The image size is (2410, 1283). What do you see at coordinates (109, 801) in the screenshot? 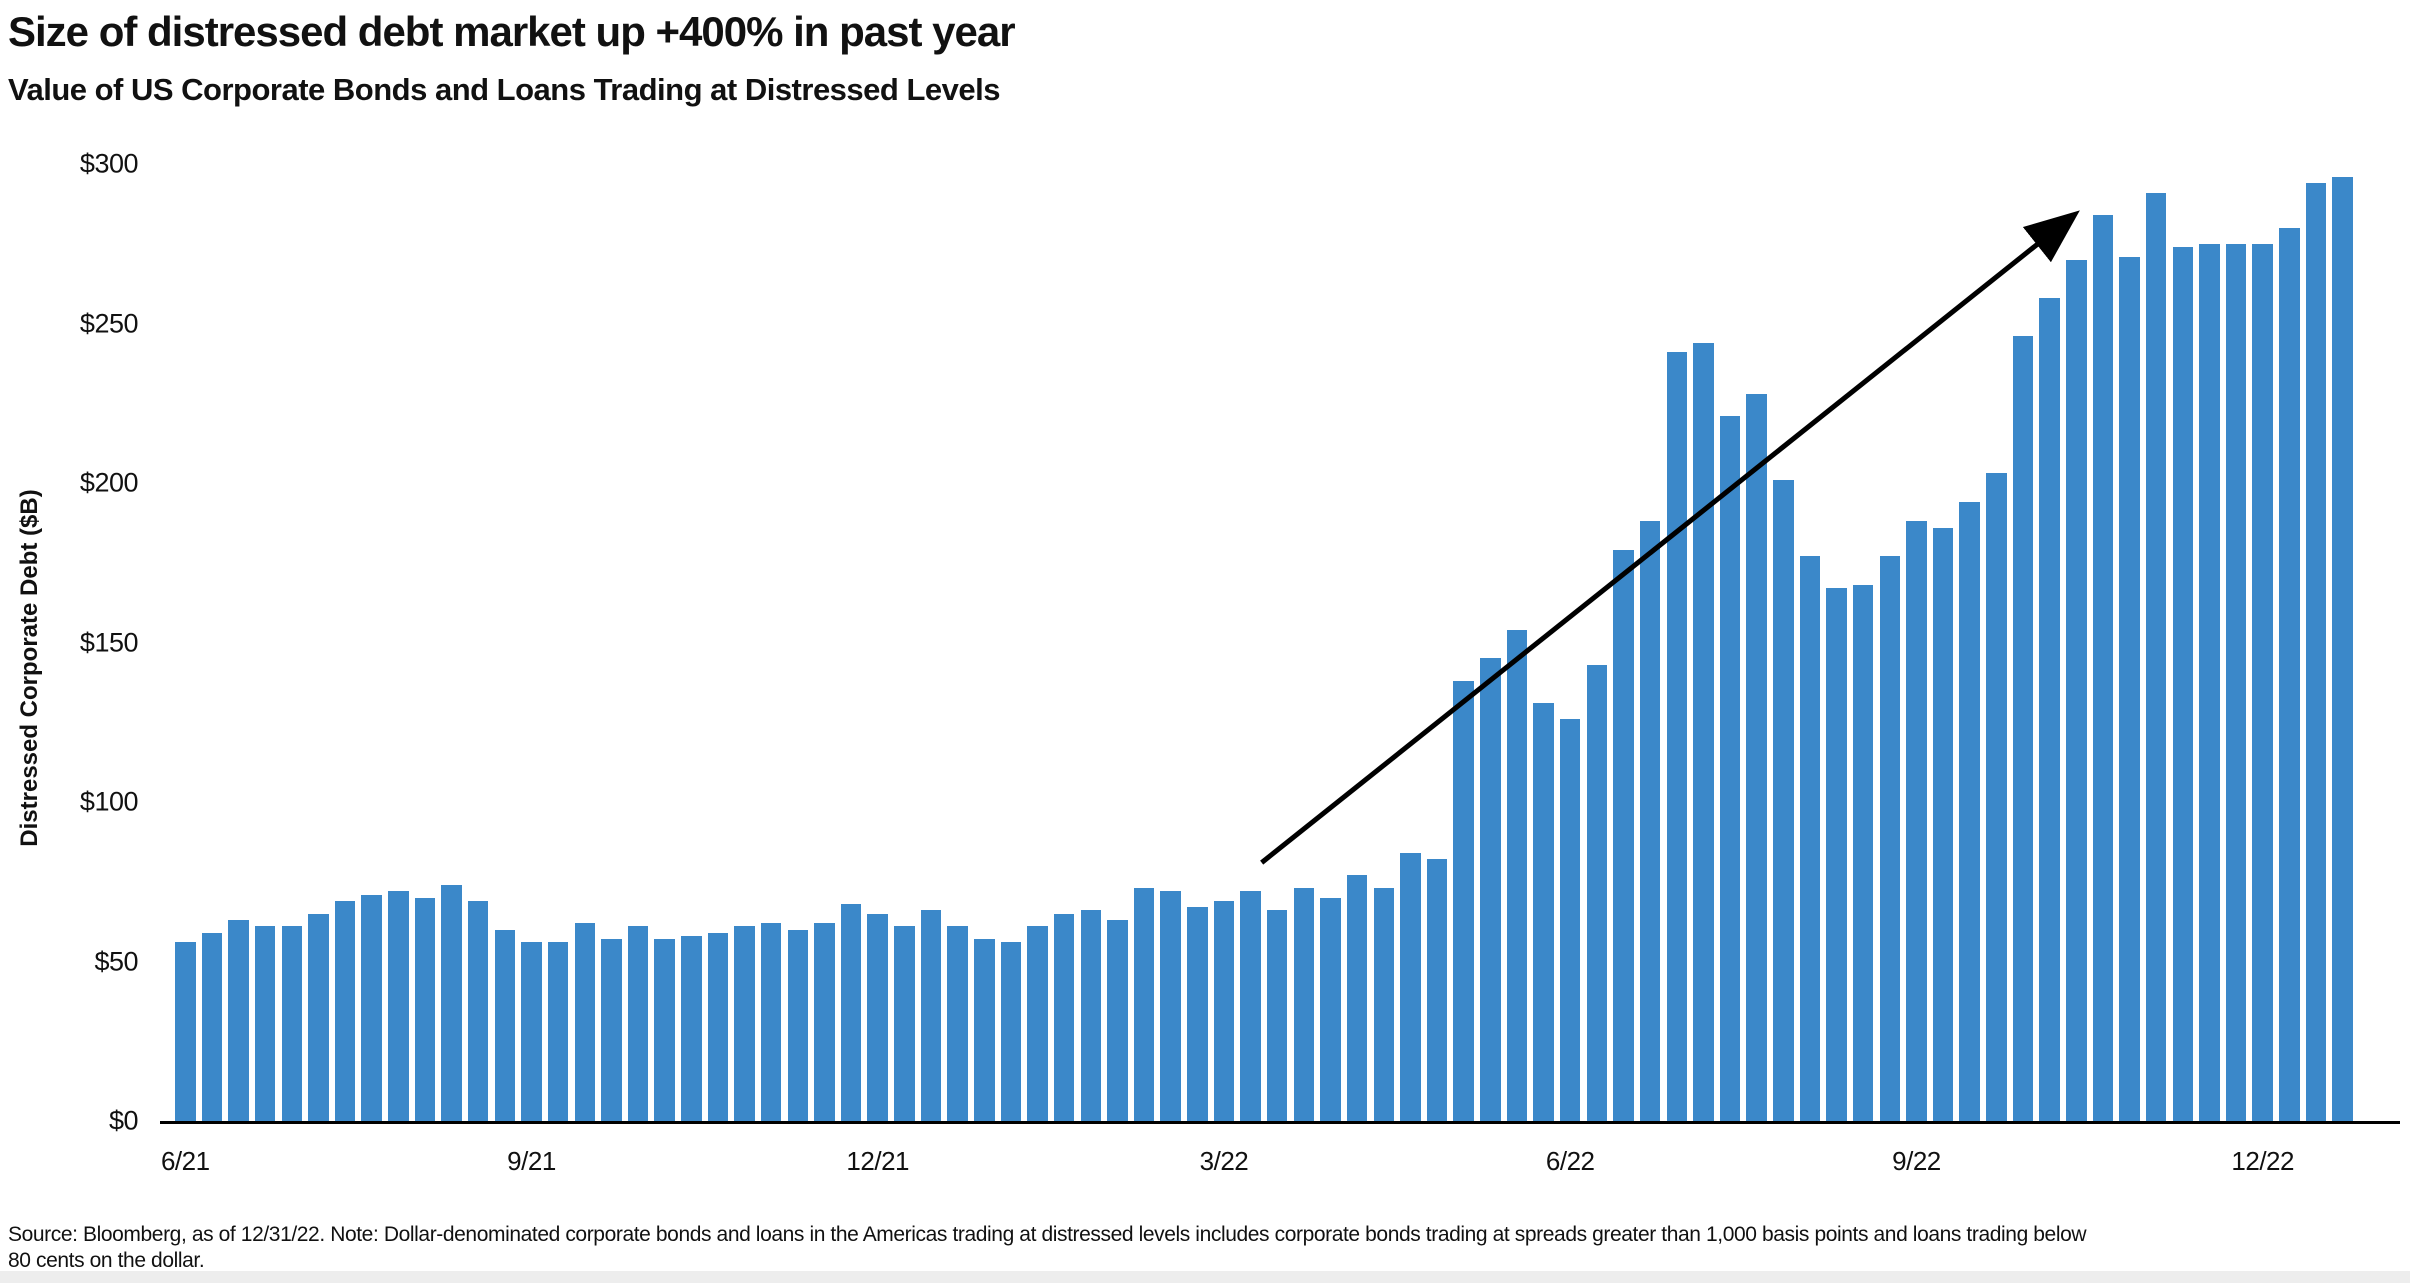
I see `y-tick-label: $100` at bounding box center [109, 801].